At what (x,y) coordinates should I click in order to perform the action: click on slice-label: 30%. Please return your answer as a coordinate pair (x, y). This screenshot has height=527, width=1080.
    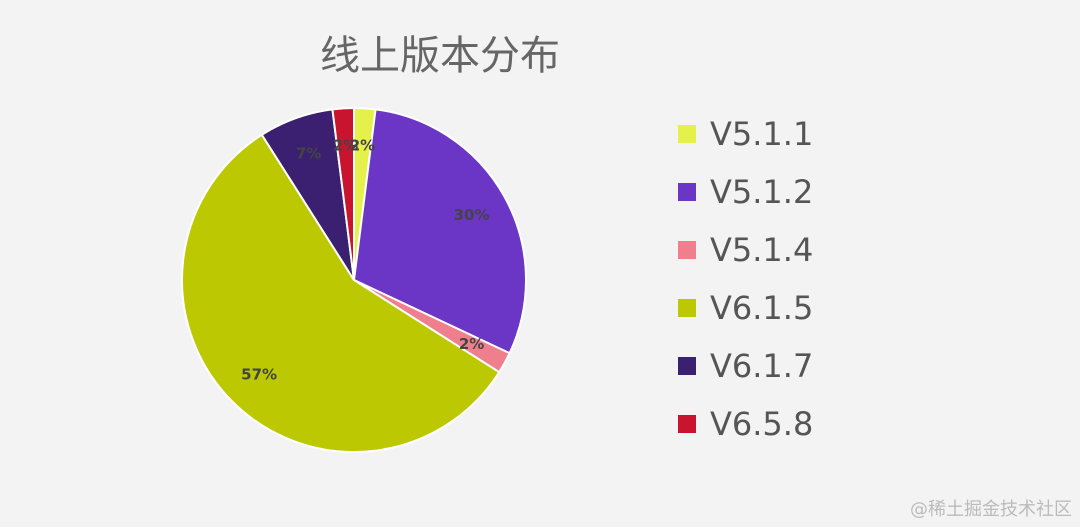
    Looking at the image, I should click on (472, 215).